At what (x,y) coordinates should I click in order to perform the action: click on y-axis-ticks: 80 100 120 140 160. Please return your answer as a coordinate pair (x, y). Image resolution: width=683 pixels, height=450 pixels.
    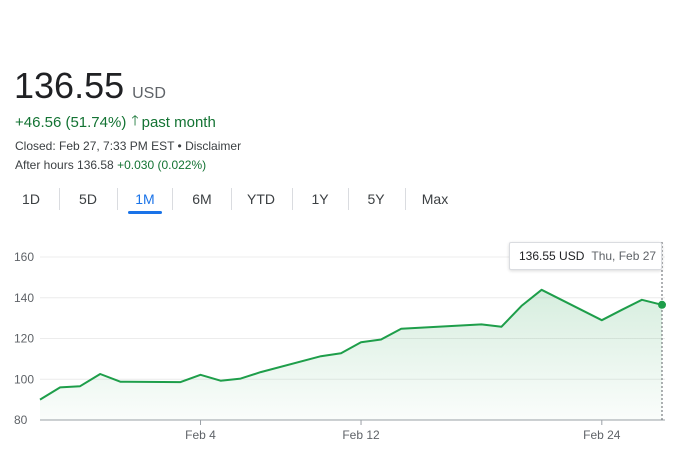
    Looking at the image, I should click on (24, 338).